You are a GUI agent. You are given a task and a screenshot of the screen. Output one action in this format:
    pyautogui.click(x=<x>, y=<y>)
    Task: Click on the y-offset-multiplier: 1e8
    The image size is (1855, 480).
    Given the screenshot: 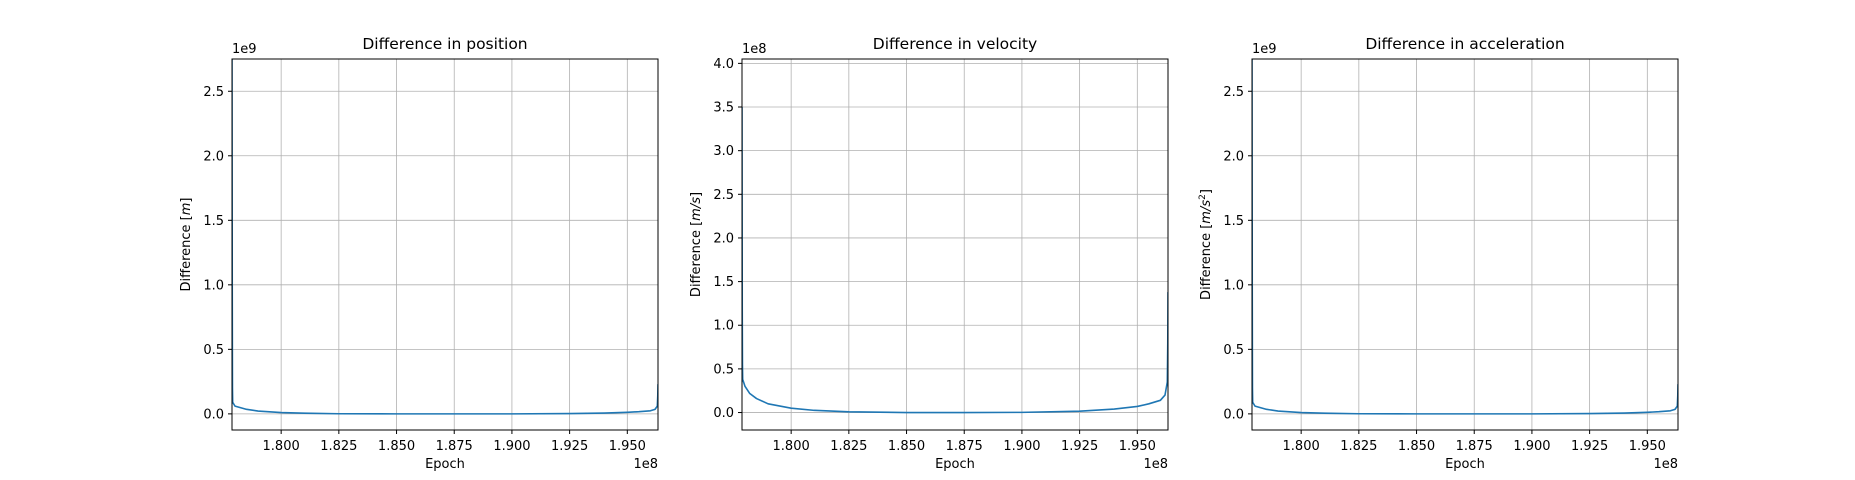 What is the action you would take?
    pyautogui.click(x=754, y=49)
    